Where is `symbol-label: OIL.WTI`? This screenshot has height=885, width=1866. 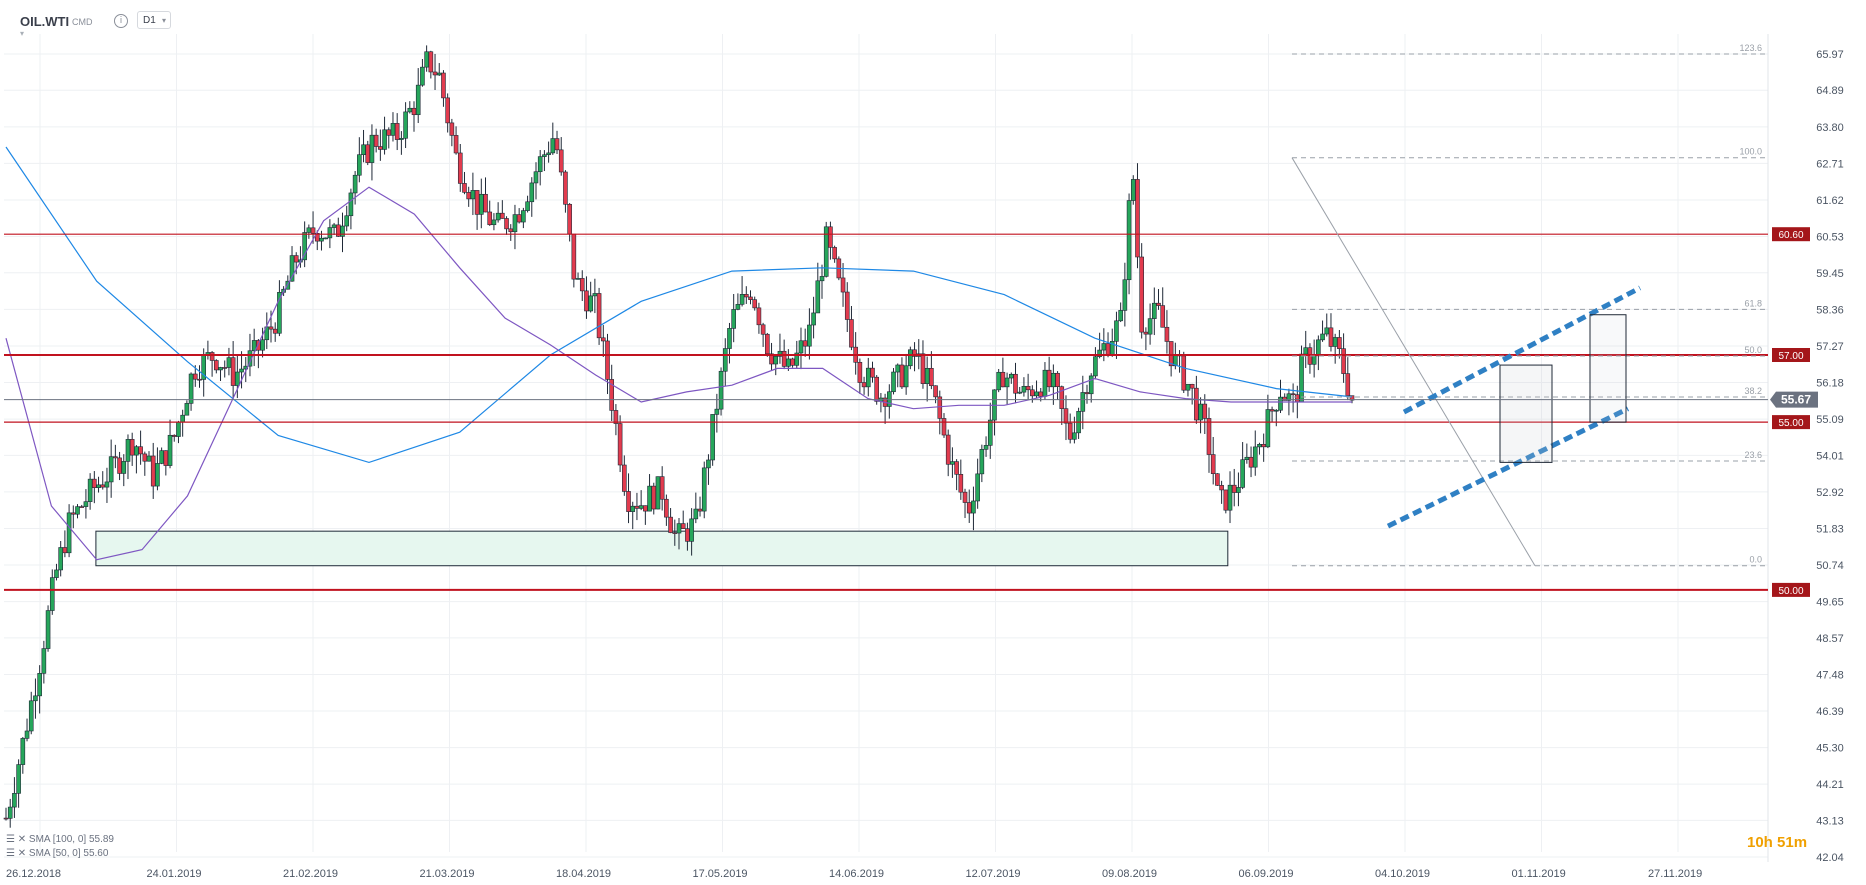
symbol-label: OIL.WTI is located at coordinates (45, 21).